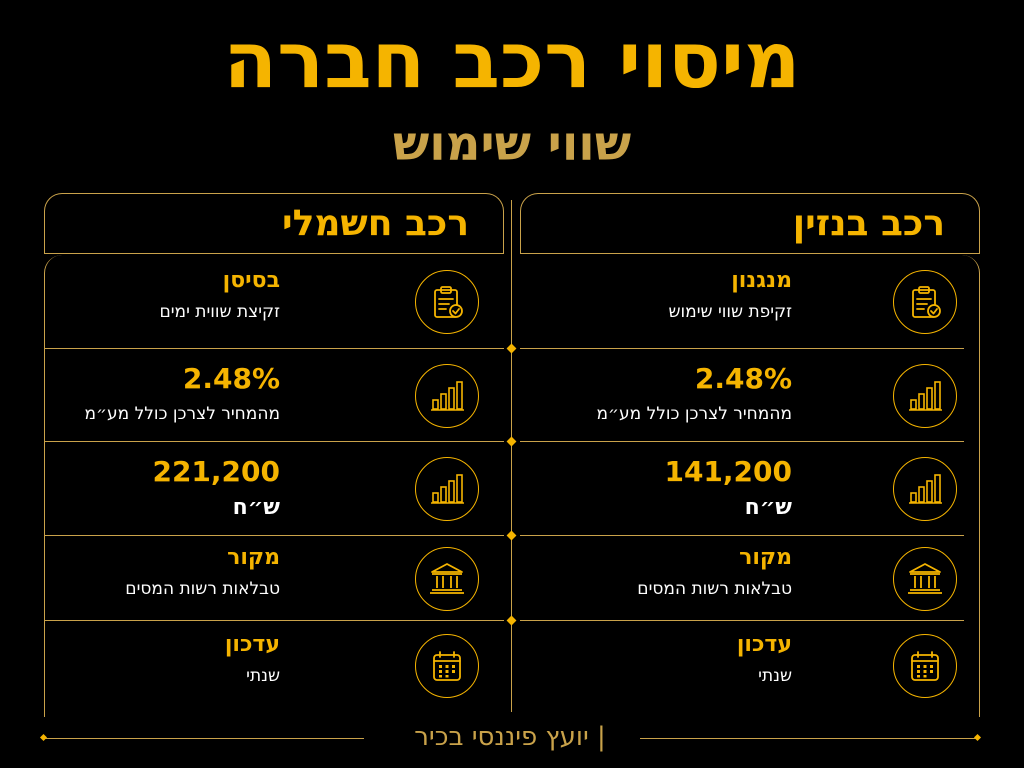 The image size is (1024, 768). Describe the element at coordinates (656, 500) in the screenshot. I see `info-row: 141,200 ש״ח` at that location.